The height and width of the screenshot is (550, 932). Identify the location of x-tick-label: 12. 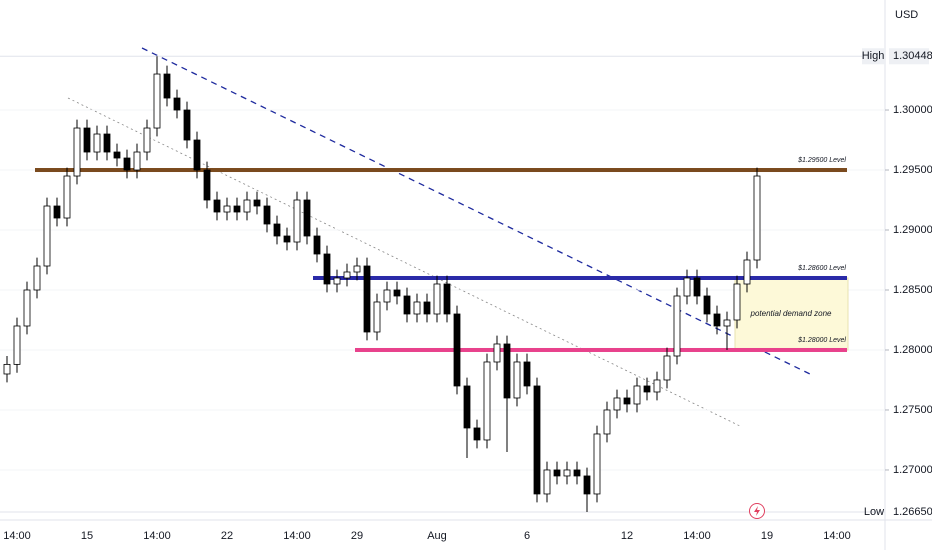
(627, 536).